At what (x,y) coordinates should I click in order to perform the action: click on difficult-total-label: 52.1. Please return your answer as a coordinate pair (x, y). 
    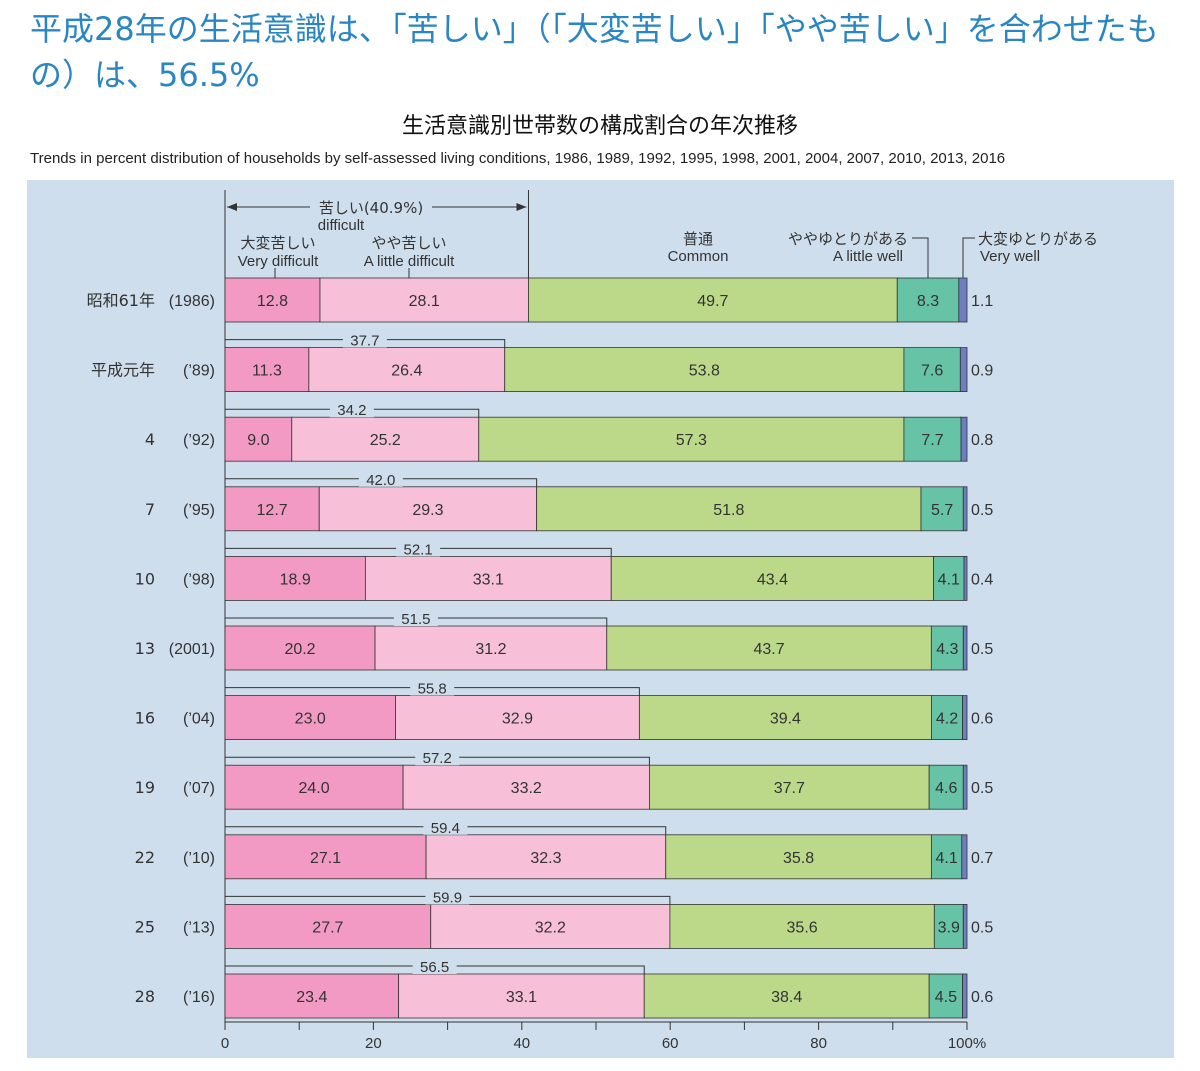
    Looking at the image, I should click on (418, 549).